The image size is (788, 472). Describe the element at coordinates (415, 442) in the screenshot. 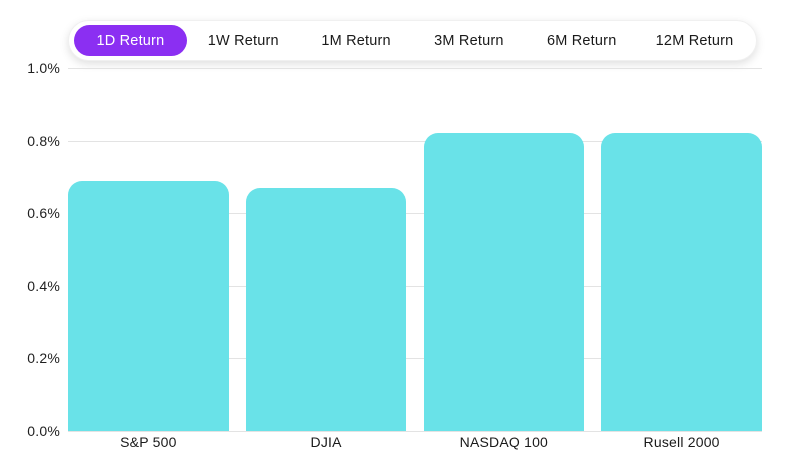

I see `x-axis-labels: S&P 500 DJIA NASDAQ 100 Rusell 2000` at that location.